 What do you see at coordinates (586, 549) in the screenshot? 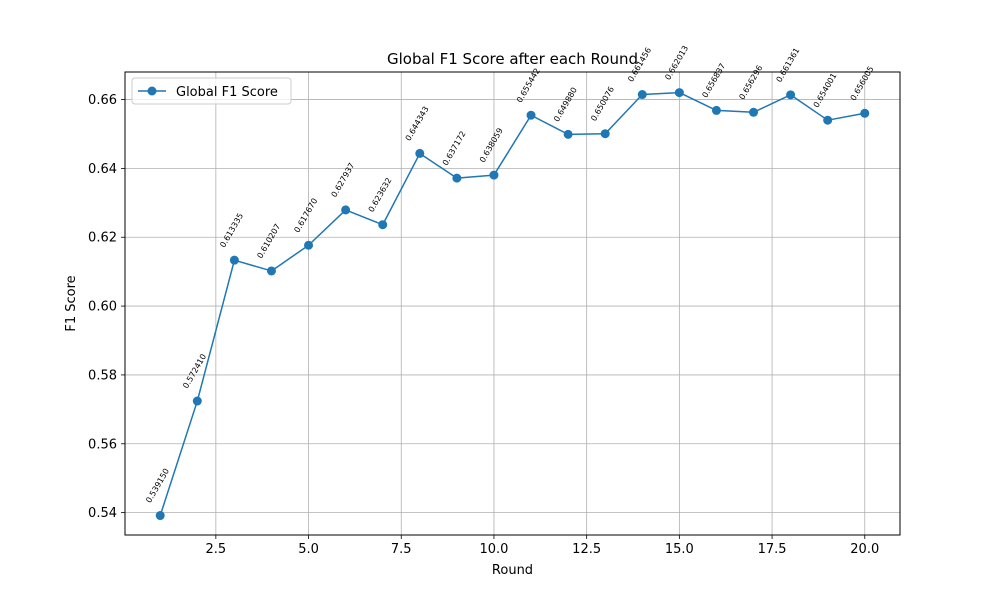
I see `x-tick-label: 12.5` at bounding box center [586, 549].